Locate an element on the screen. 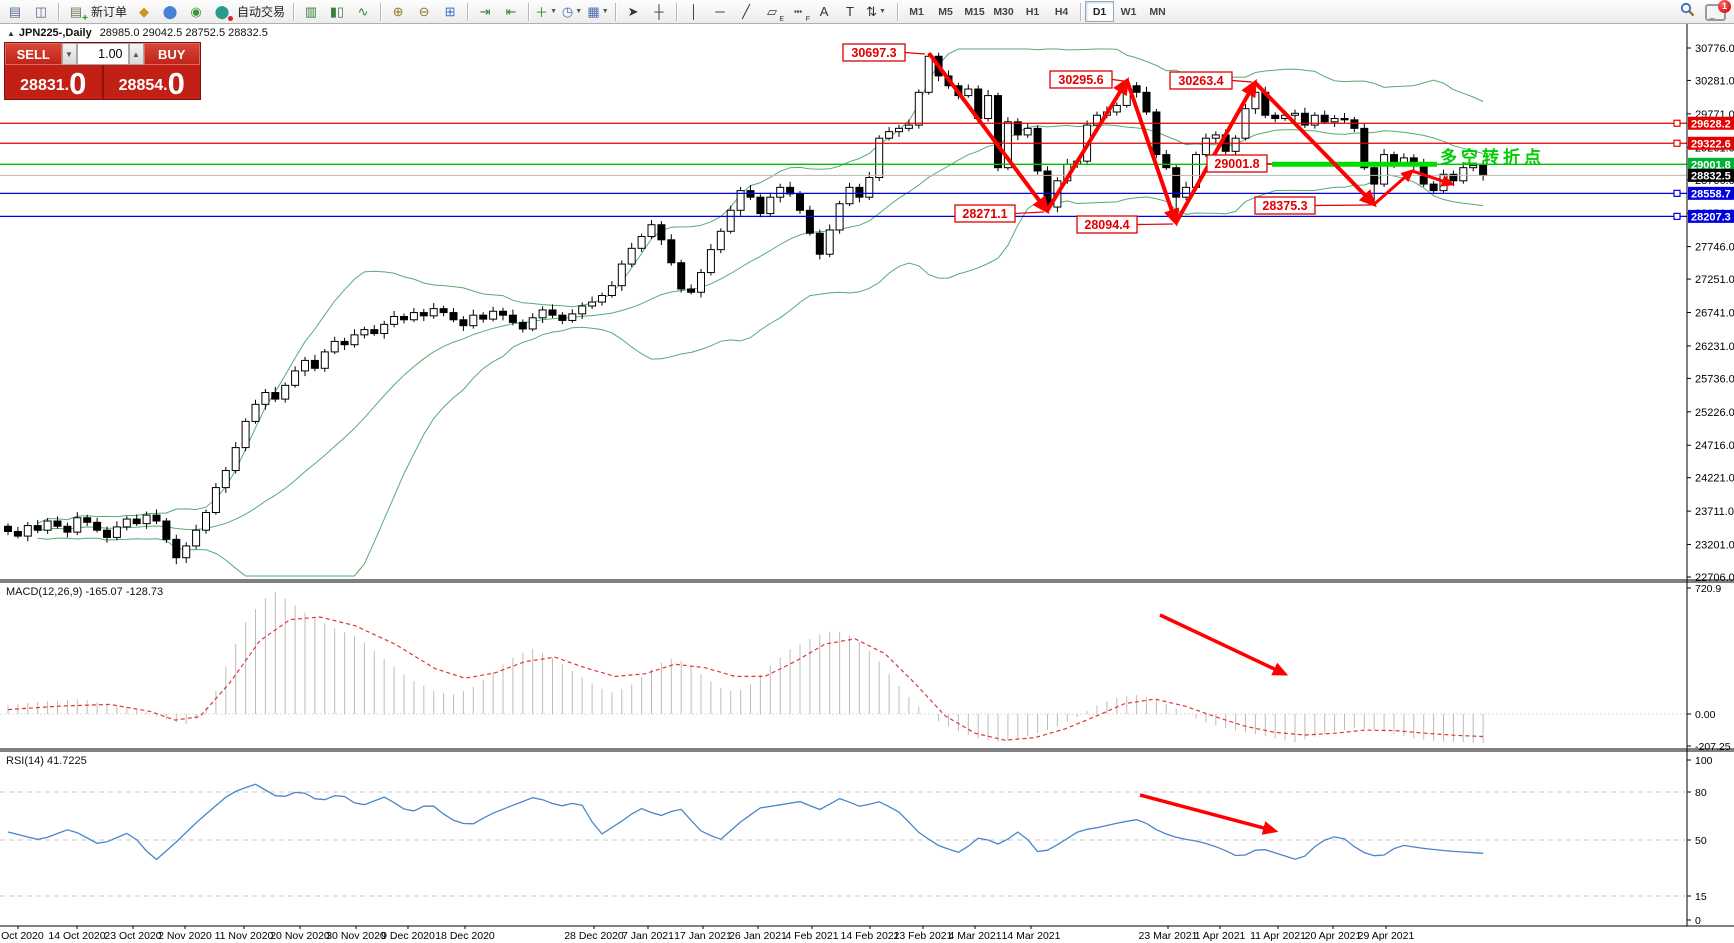  autotrading-button-label: 自动交易 is located at coordinates (261, 12).